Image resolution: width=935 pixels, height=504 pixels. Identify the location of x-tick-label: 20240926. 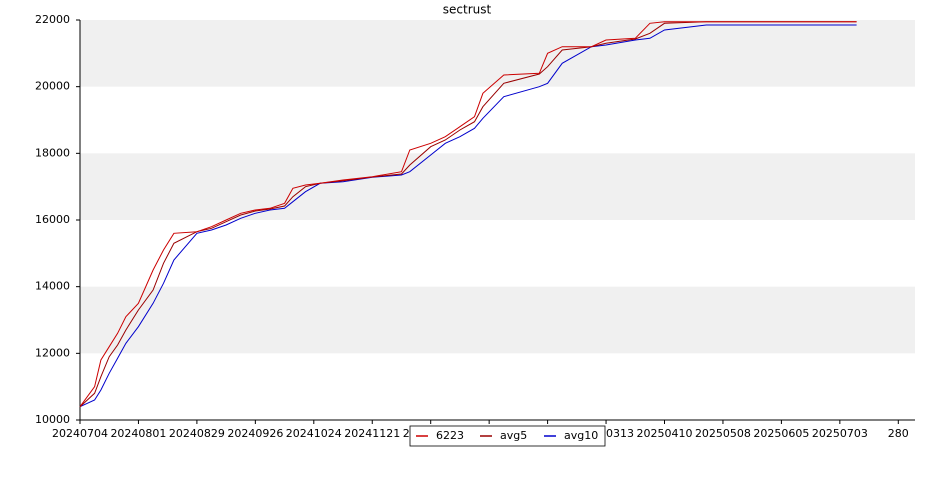
(255, 433).